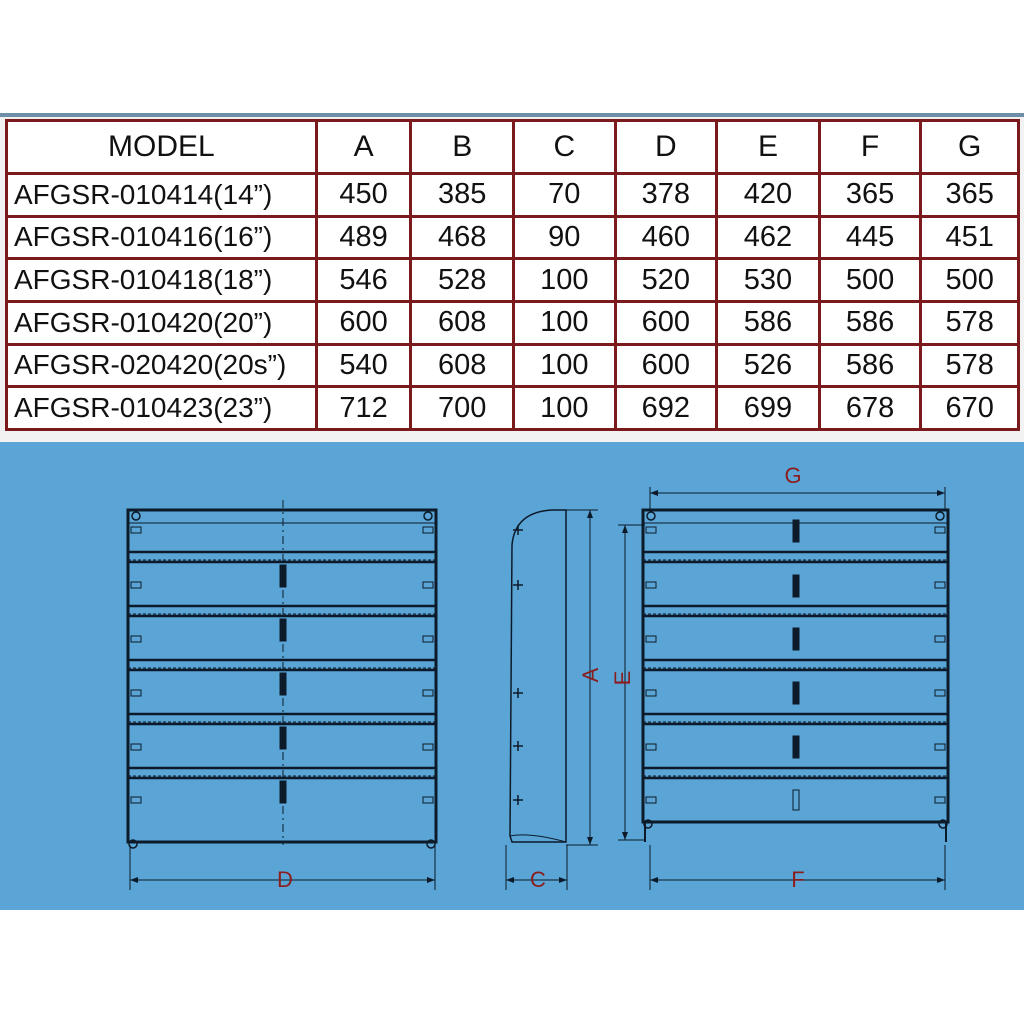 The height and width of the screenshot is (1024, 1024). I want to click on column-header-a: A, so click(363, 147).